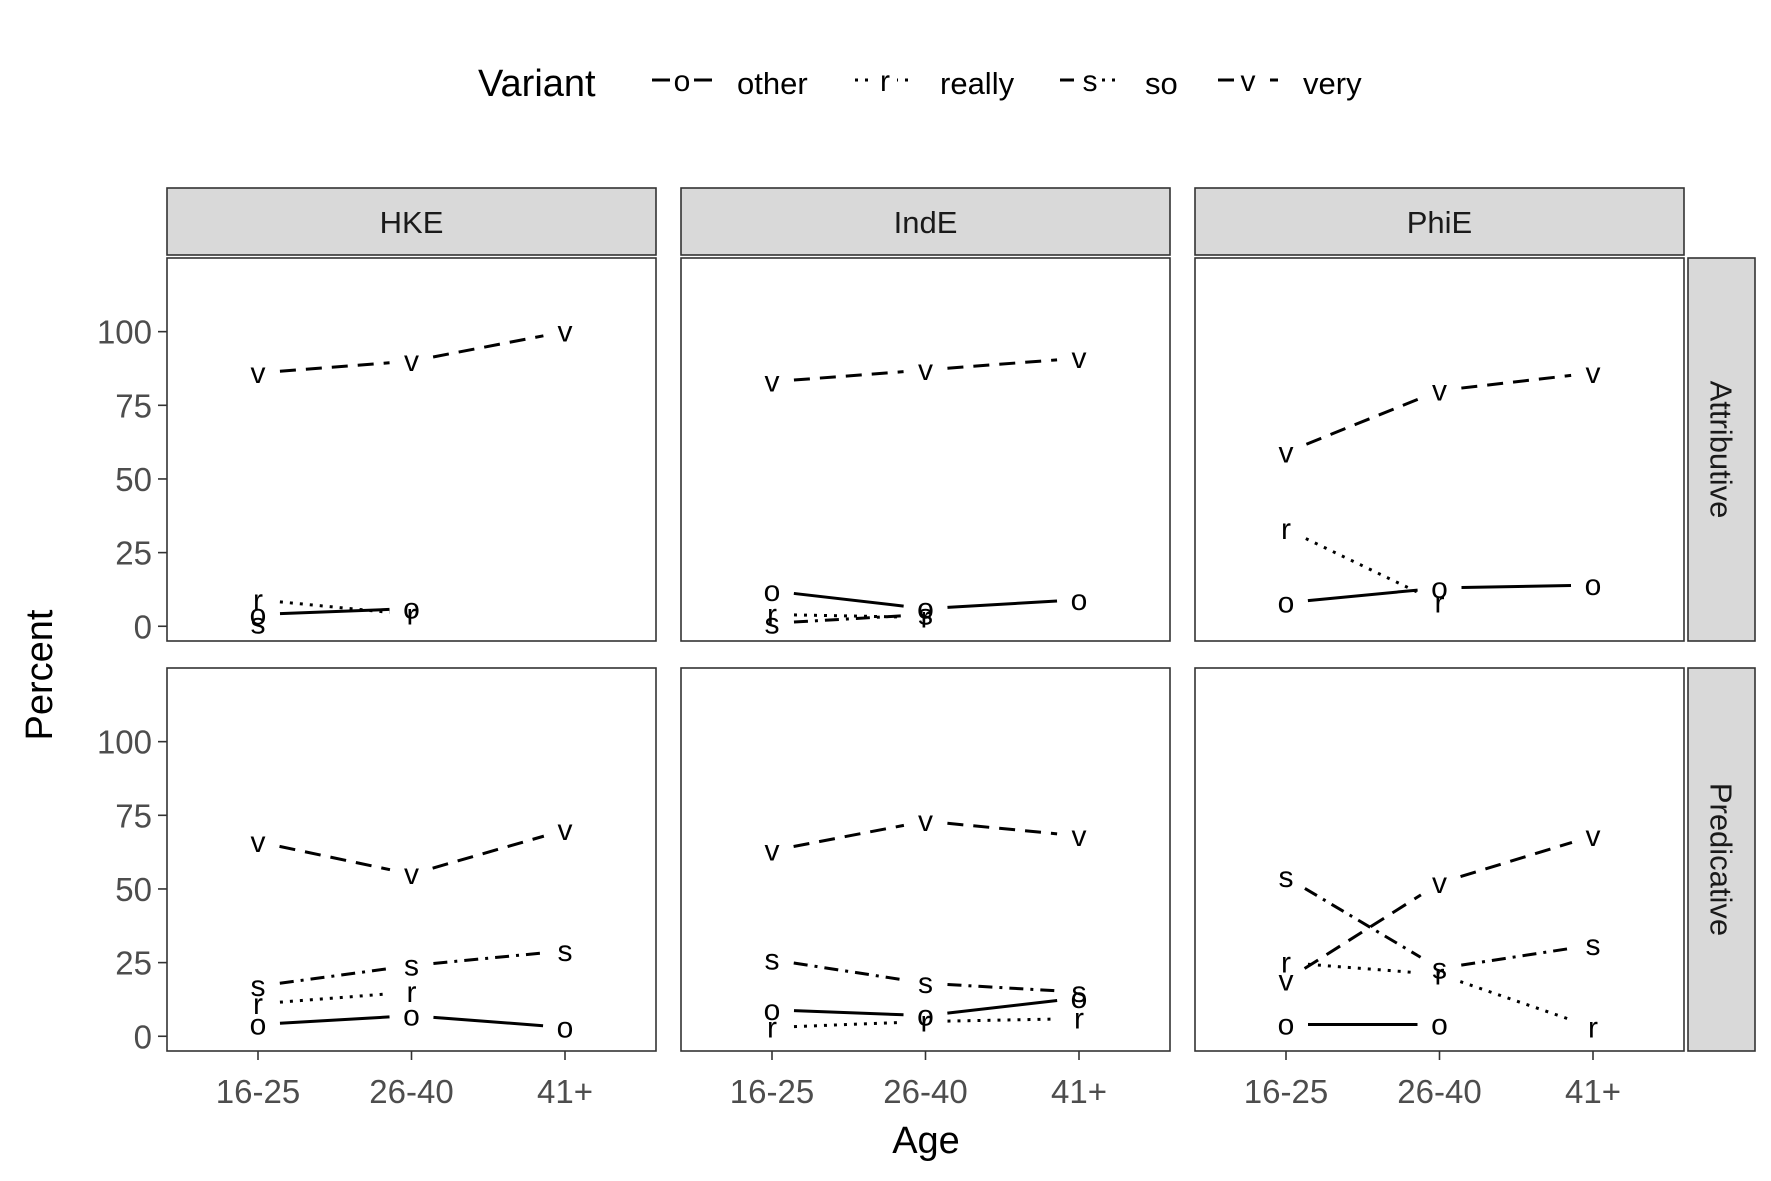 This screenshot has width=1771, height=1181. Describe the element at coordinates (124, 332) in the screenshot. I see `y-tick-label: 100` at that location.